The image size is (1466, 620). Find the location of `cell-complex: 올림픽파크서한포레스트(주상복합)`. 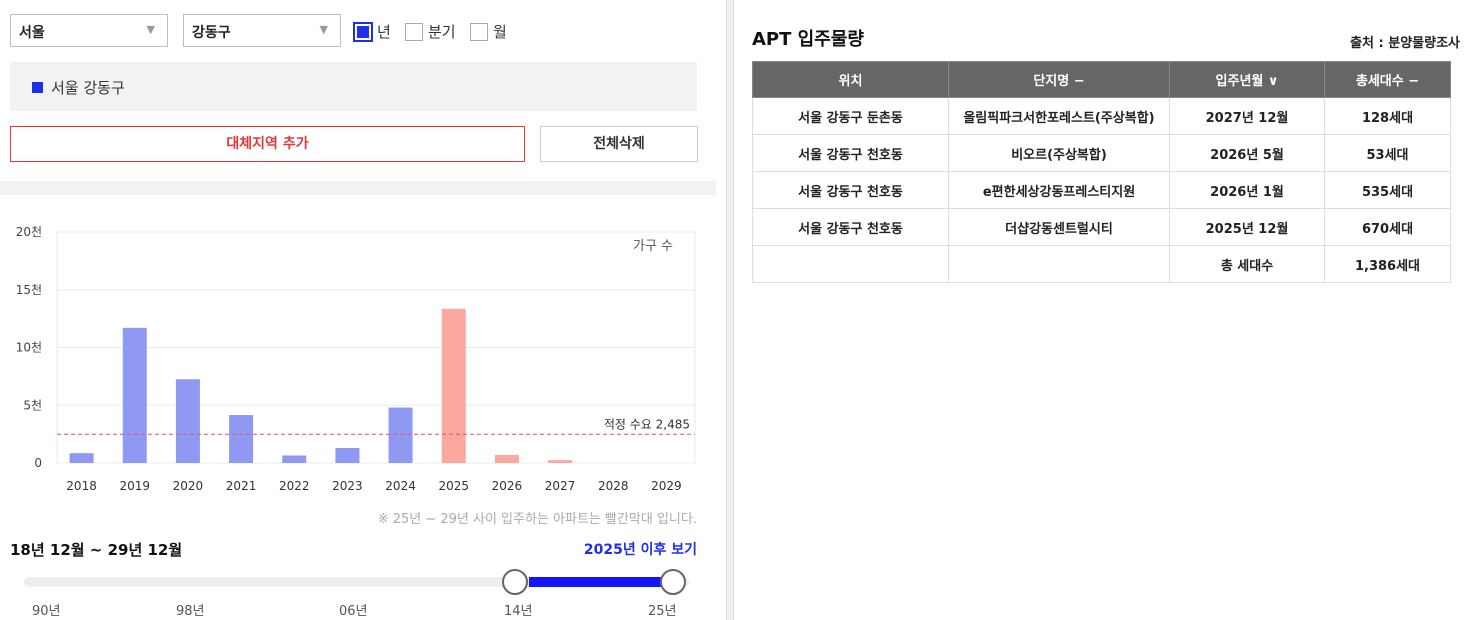

cell-complex: 올림픽파크서한포레스트(주상복합) is located at coordinates (1059, 116).